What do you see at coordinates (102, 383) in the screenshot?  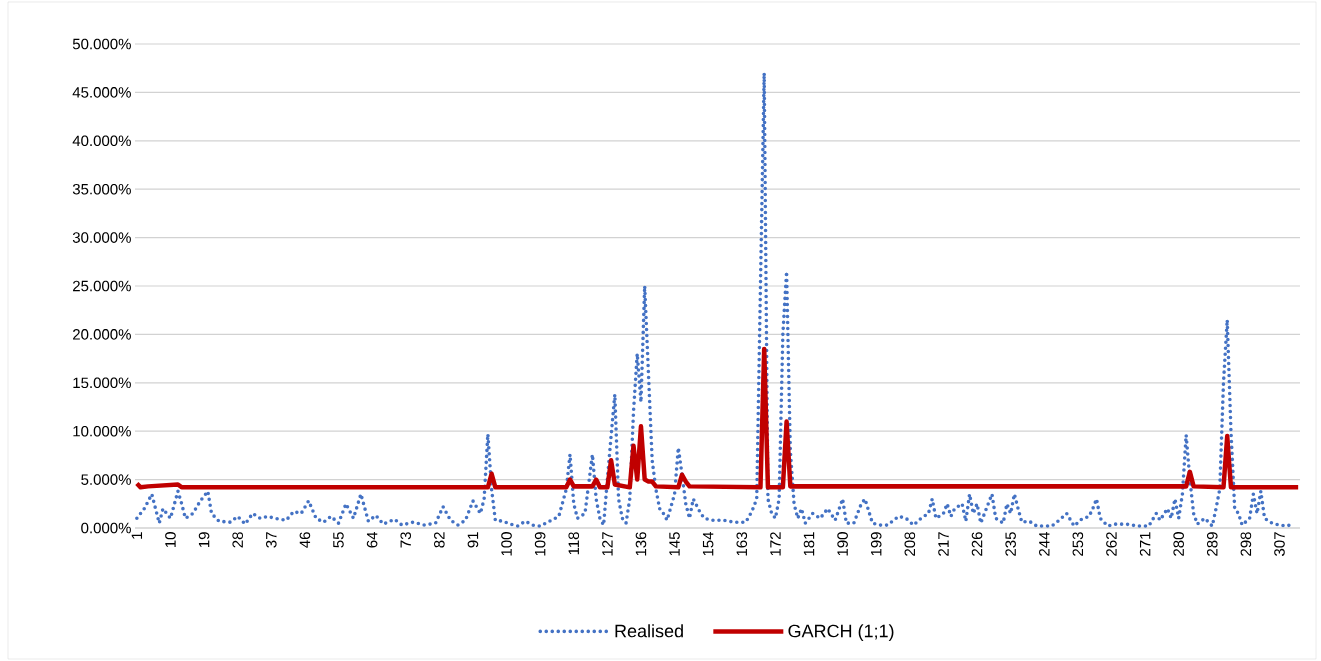 I see `y-tick-label: 15.000%` at bounding box center [102, 383].